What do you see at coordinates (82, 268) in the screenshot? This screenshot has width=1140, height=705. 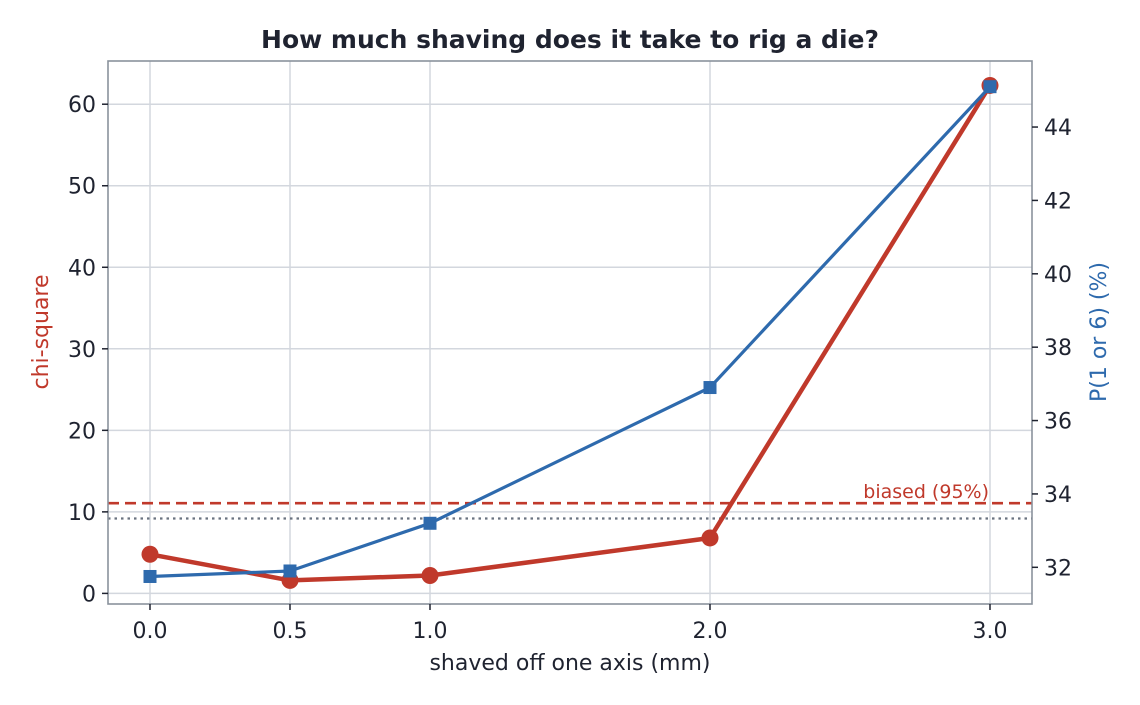 I see `y-left-tick-label: 40` at bounding box center [82, 268].